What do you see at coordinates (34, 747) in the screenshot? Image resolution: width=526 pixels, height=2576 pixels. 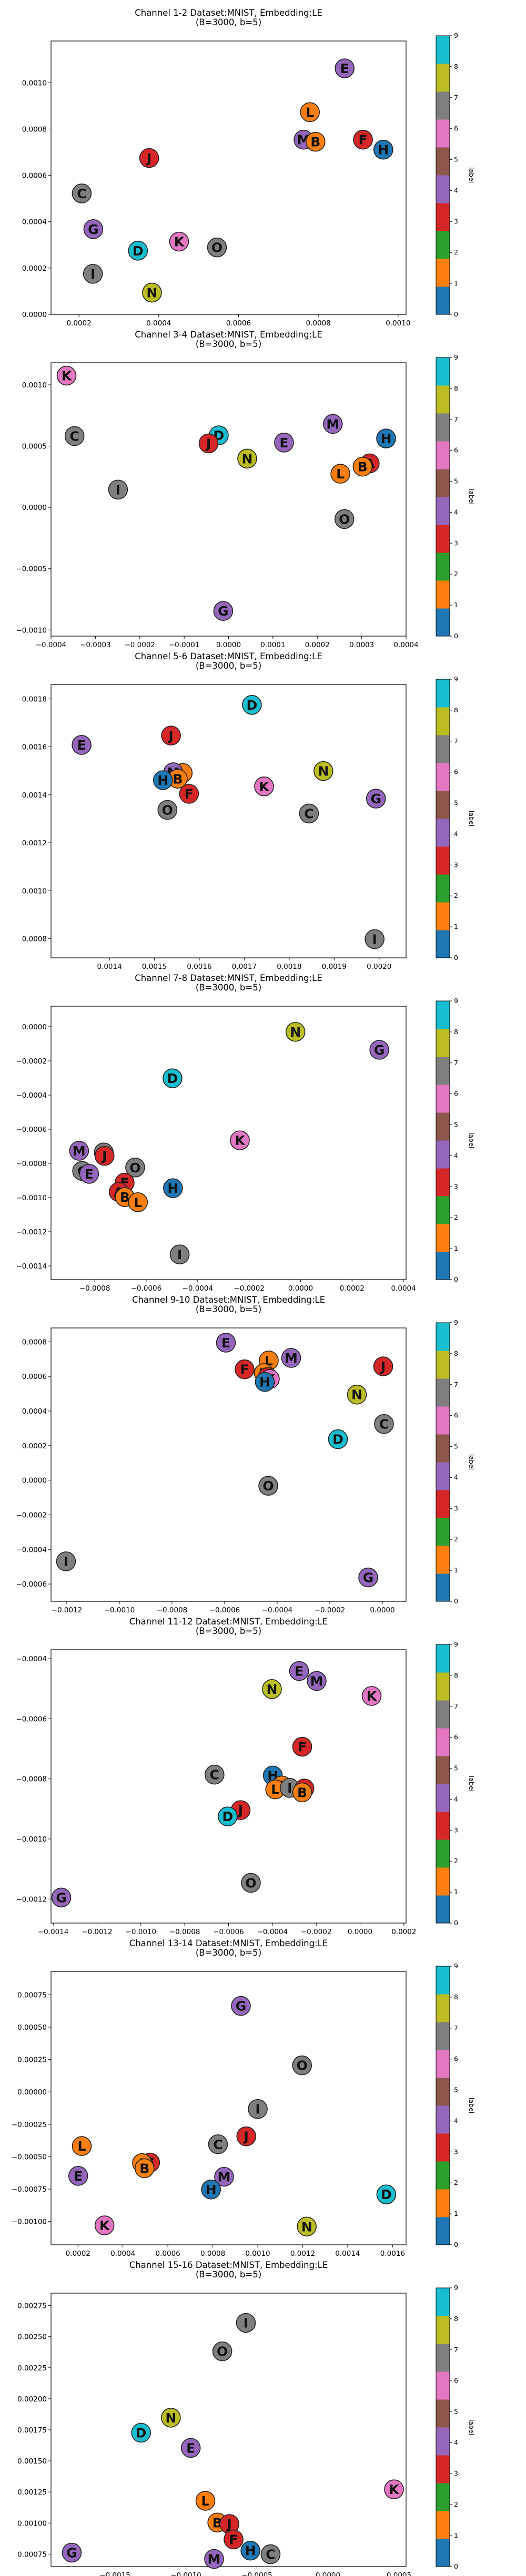 I see `y-tick-label: 0.0016` at bounding box center [34, 747].